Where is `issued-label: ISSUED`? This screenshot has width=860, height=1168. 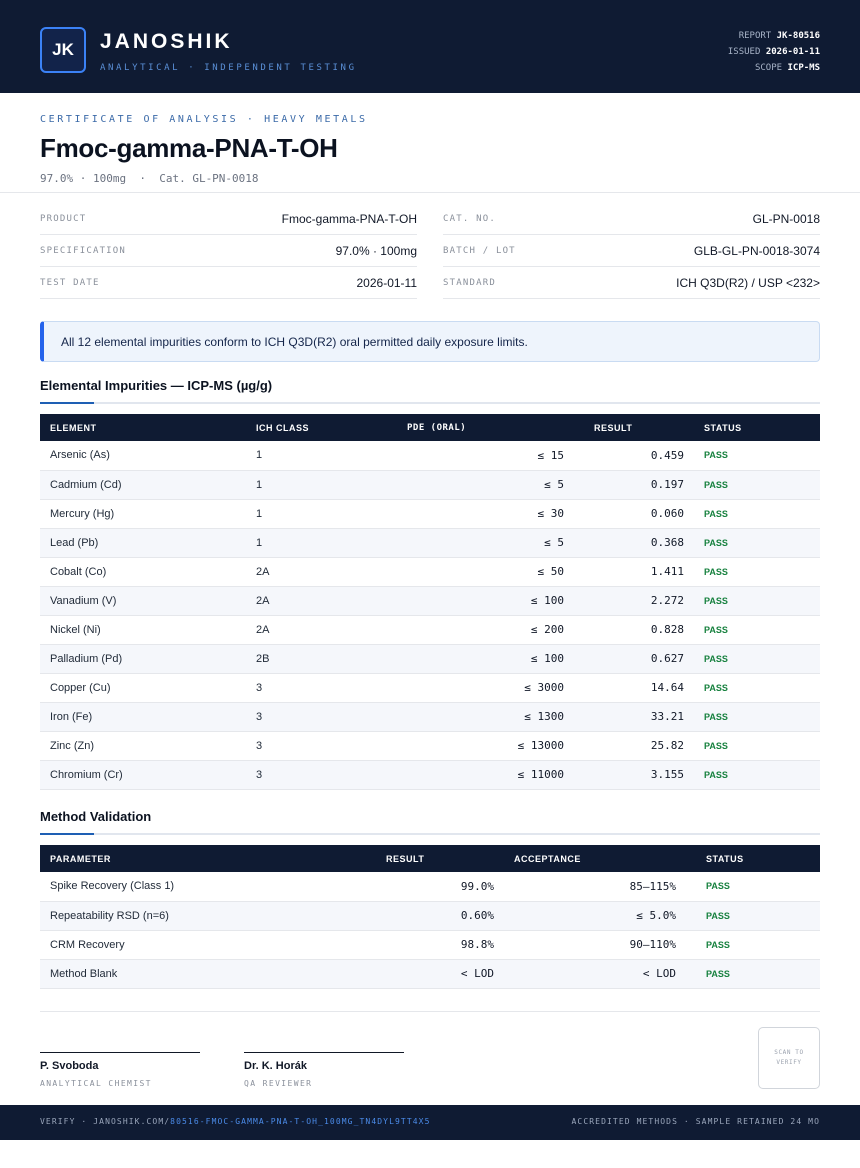 issued-label: ISSUED is located at coordinates (744, 52).